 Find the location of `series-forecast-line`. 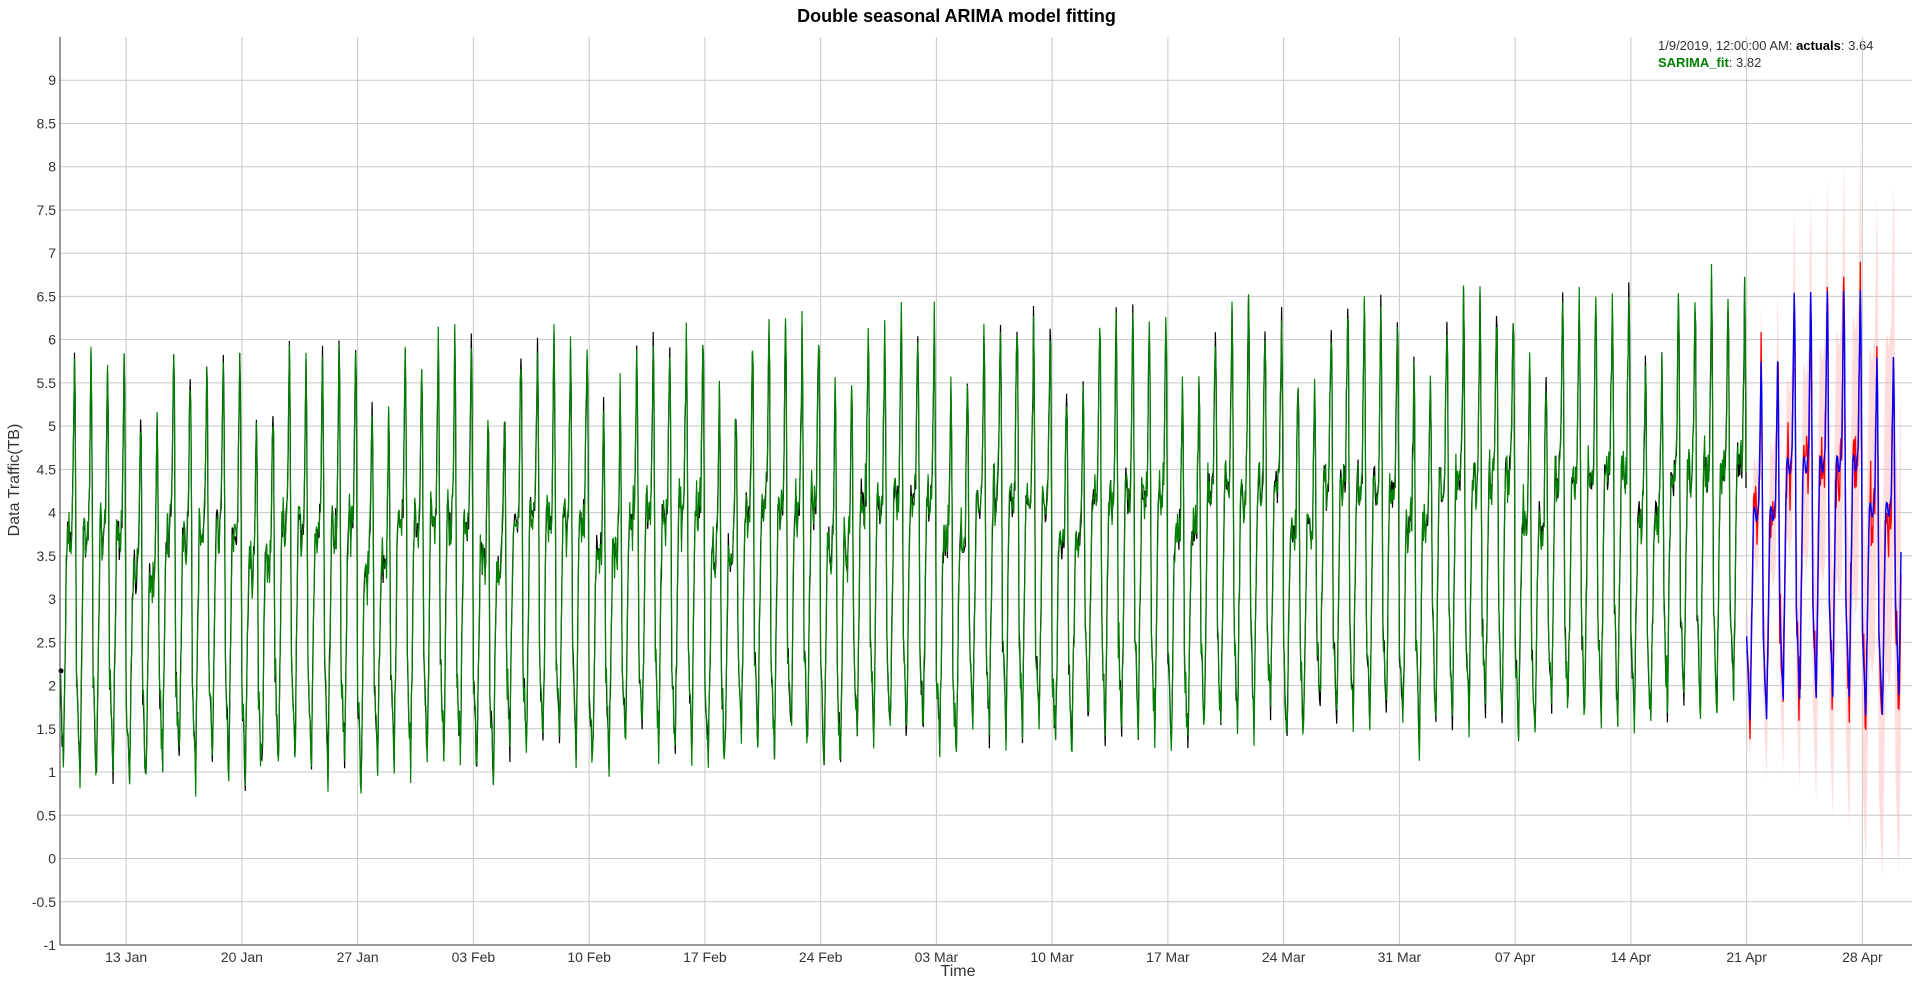

series-forecast-line is located at coordinates (1823, 504).